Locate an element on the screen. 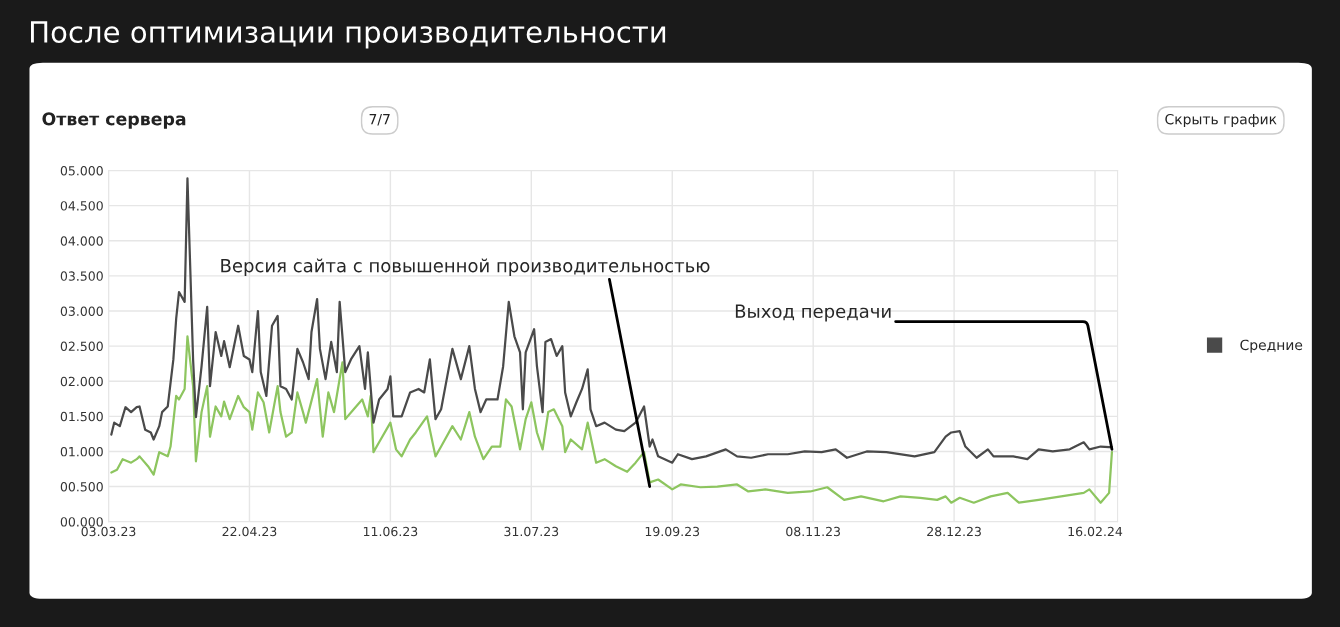 Image resolution: width=1340 pixels, height=627 pixels. legend-label: Средние is located at coordinates (1271, 346).